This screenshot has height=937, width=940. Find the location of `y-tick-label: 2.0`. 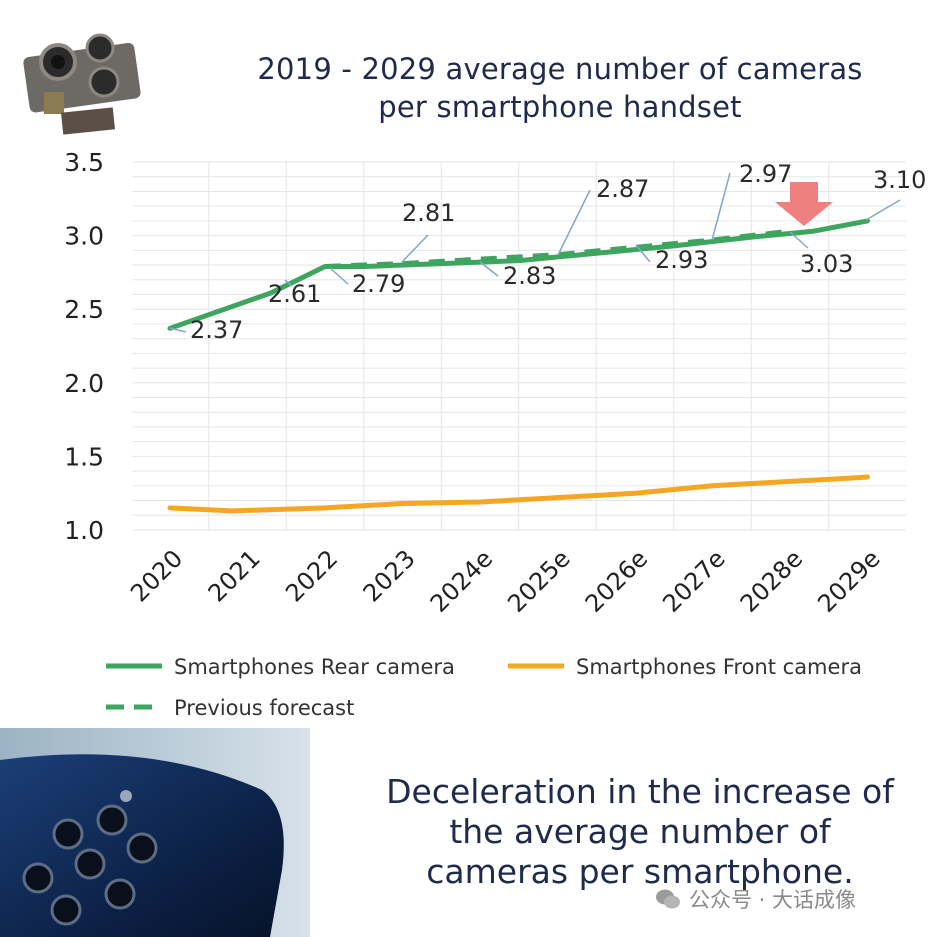

y-tick-label: 2.0 is located at coordinates (84, 383).